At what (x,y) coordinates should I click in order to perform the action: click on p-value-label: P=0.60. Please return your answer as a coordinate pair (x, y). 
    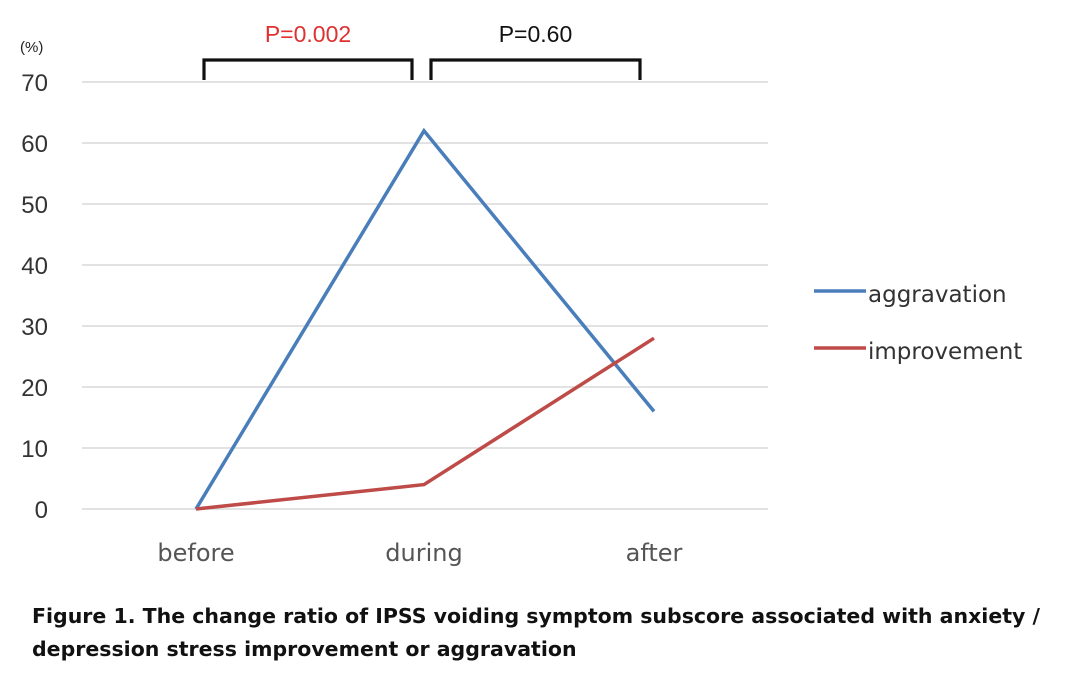
    Looking at the image, I should click on (536, 34).